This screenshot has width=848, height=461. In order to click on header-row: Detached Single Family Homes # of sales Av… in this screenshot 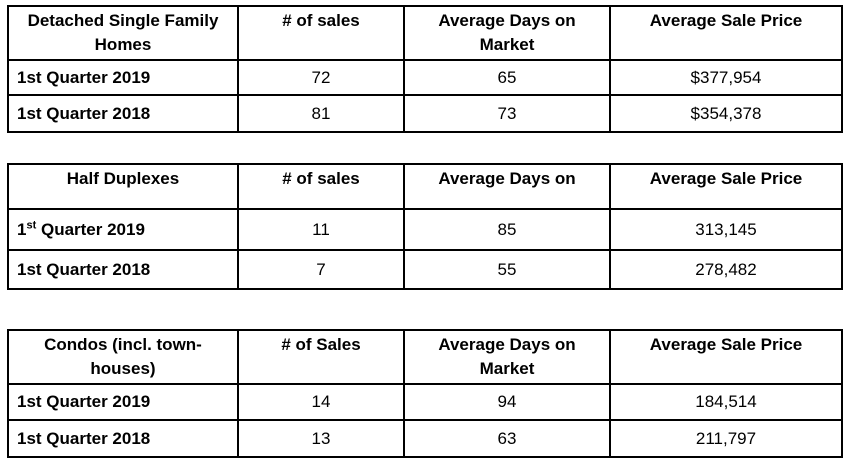, I will do `click(425, 33)`.